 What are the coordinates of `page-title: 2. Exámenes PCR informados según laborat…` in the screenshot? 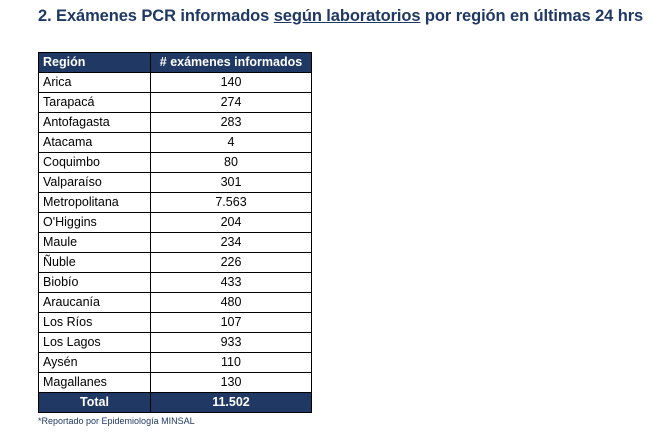 It's located at (340, 16).